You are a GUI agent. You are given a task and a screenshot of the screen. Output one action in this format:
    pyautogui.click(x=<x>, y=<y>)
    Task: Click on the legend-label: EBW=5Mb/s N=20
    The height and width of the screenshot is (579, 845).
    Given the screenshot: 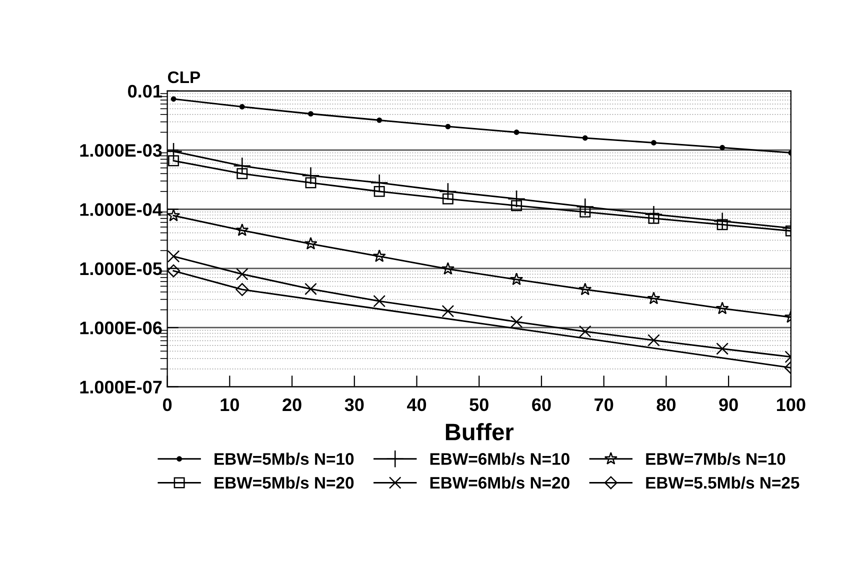 What is the action you would take?
    pyautogui.click(x=284, y=482)
    